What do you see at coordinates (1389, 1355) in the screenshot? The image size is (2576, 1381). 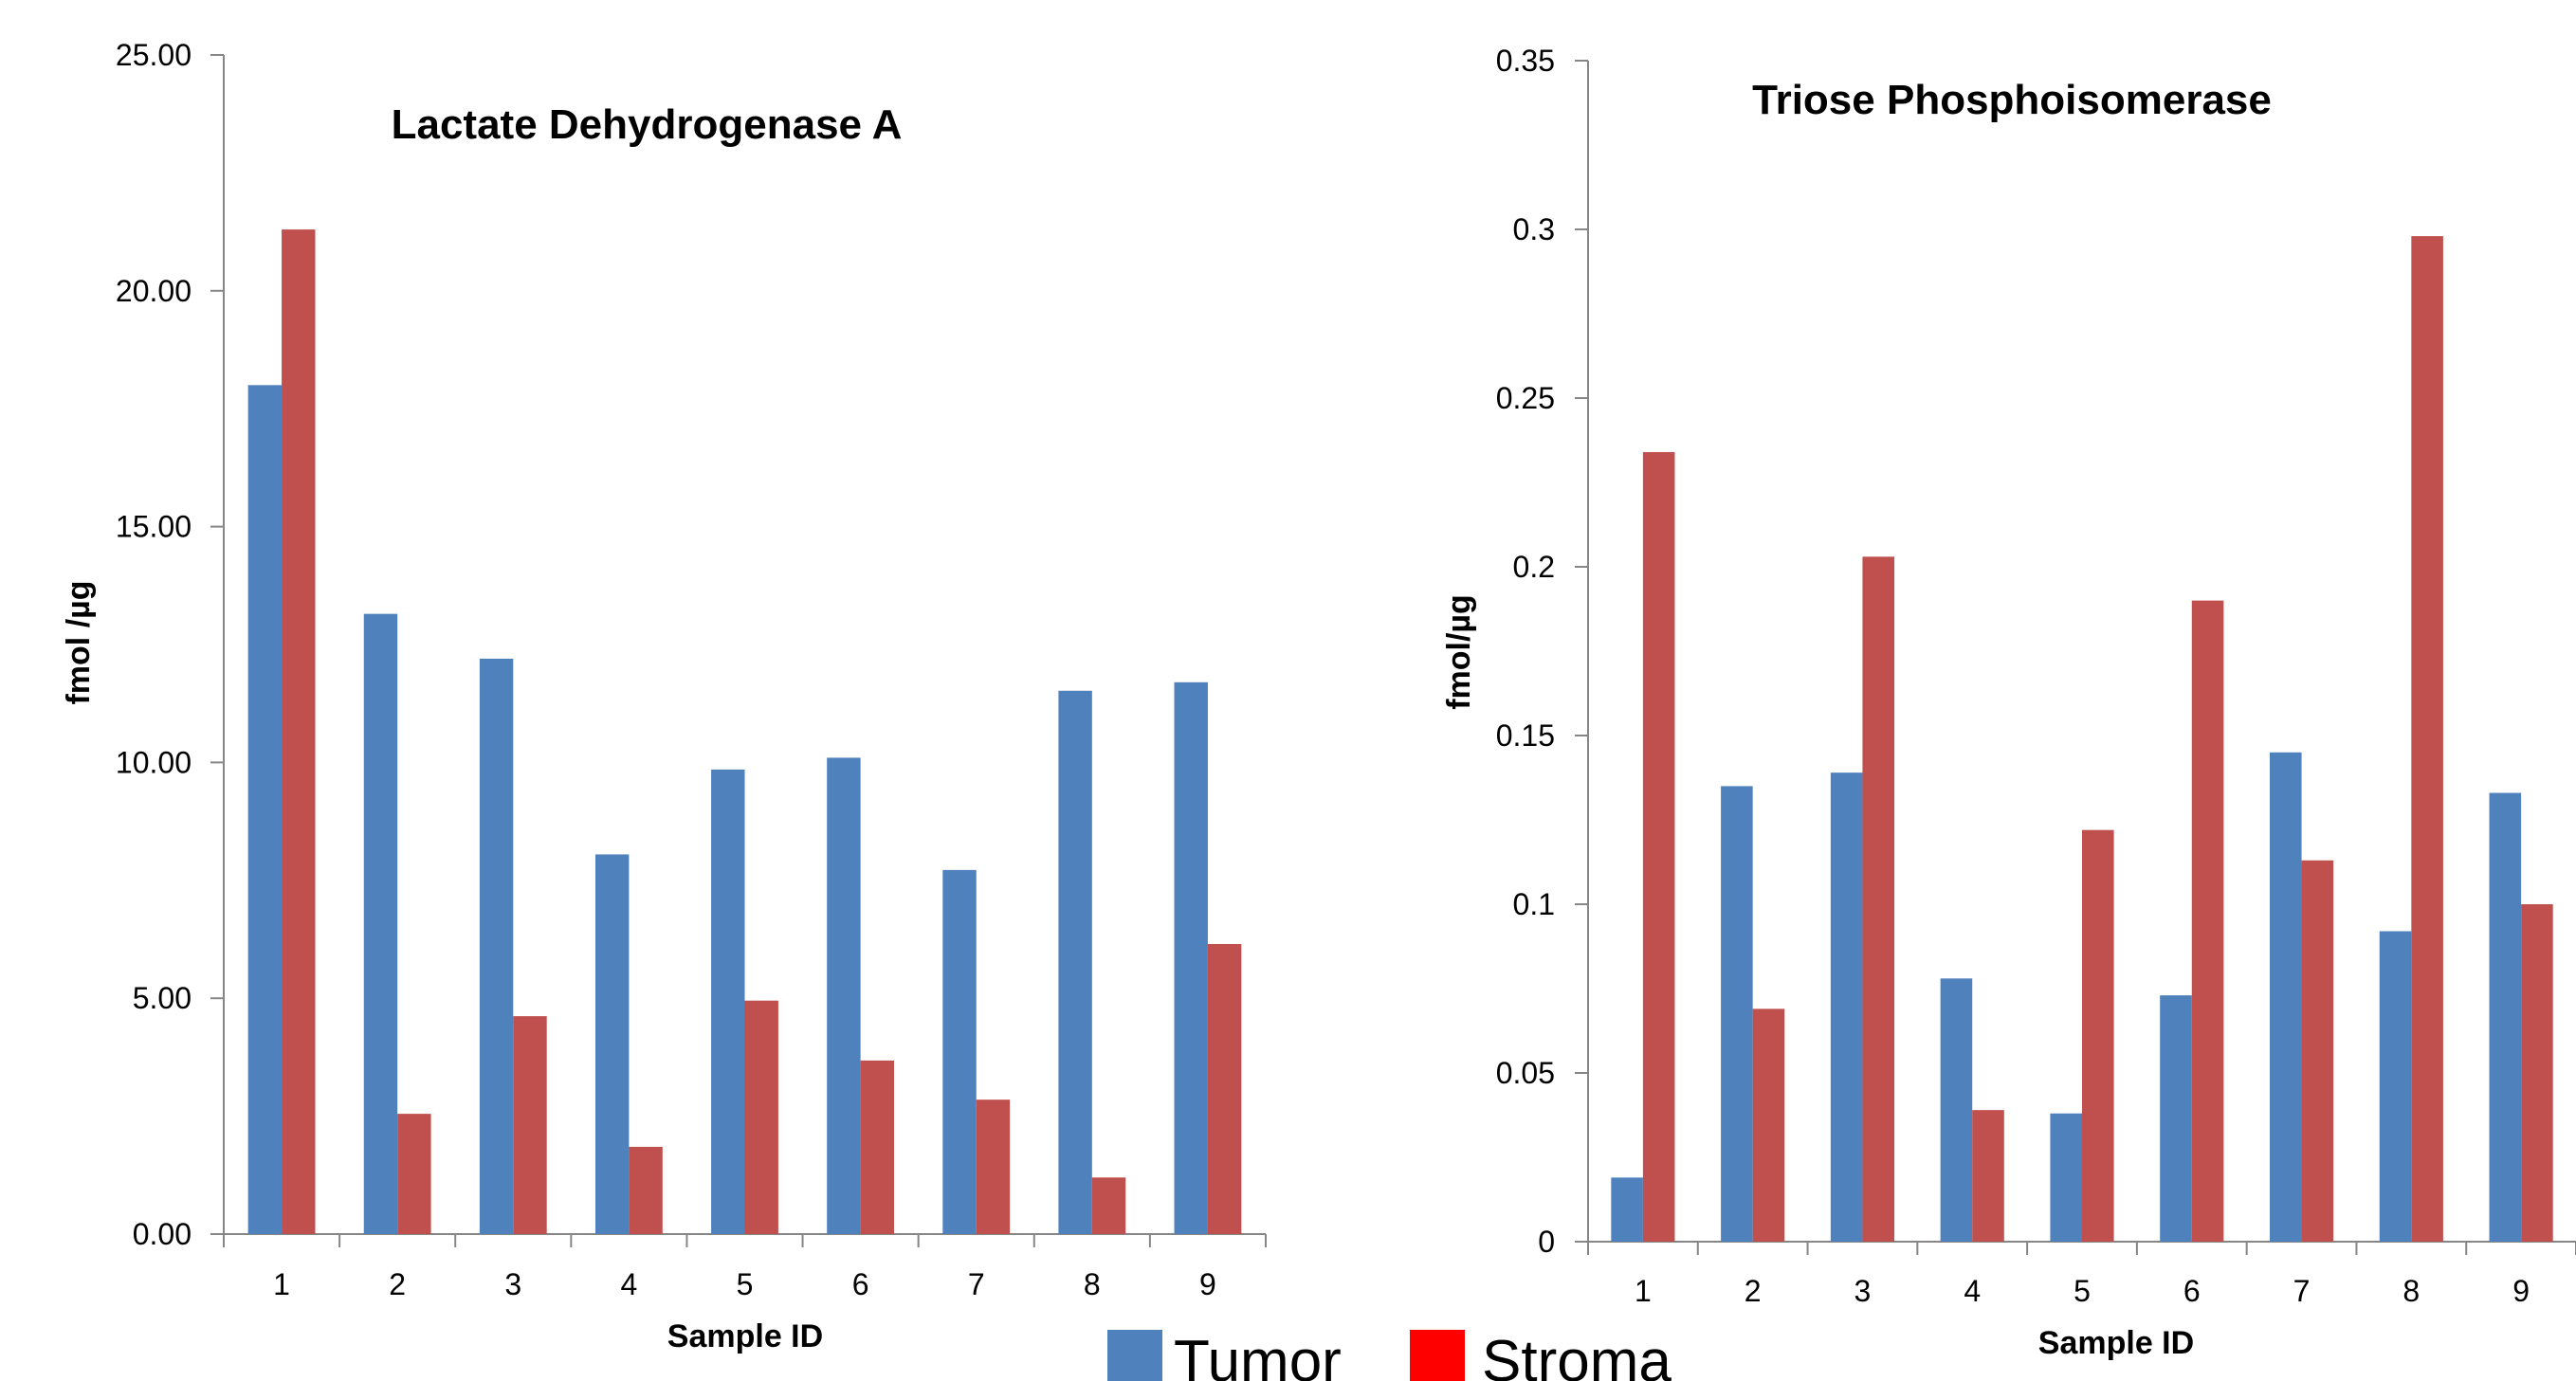 I see `legend: Tumor Stroma` at bounding box center [1389, 1355].